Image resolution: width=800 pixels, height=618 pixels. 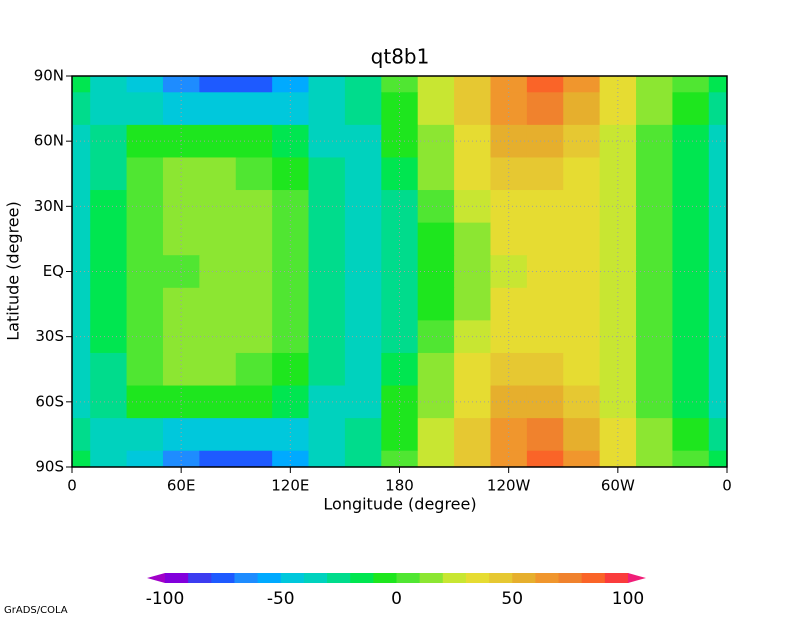 What do you see at coordinates (36, 610) in the screenshot?
I see `footnote: GrADS/COLA` at bounding box center [36, 610].